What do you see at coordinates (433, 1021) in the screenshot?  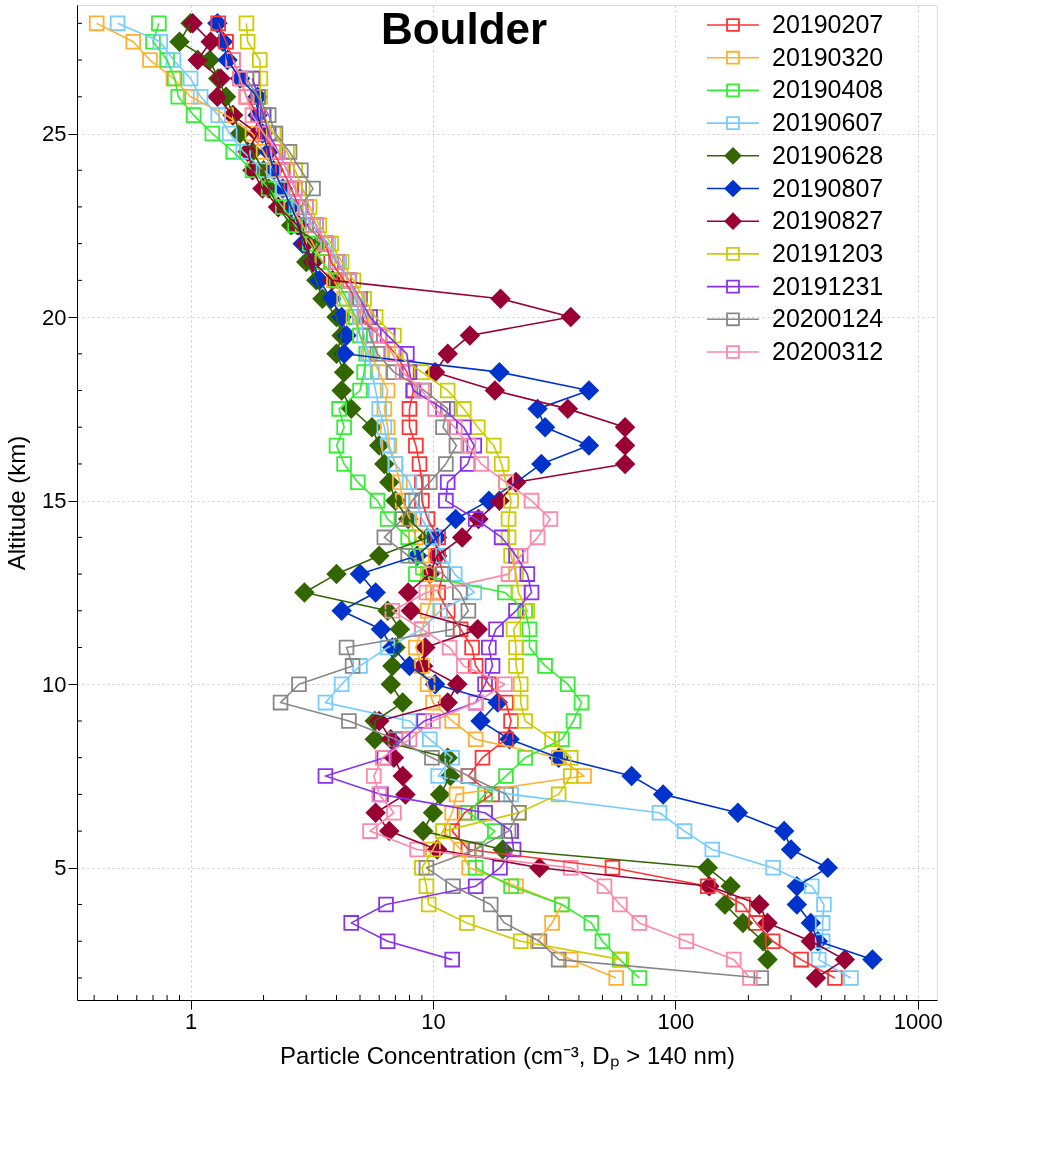 I see `x-tick-label: 10` at bounding box center [433, 1021].